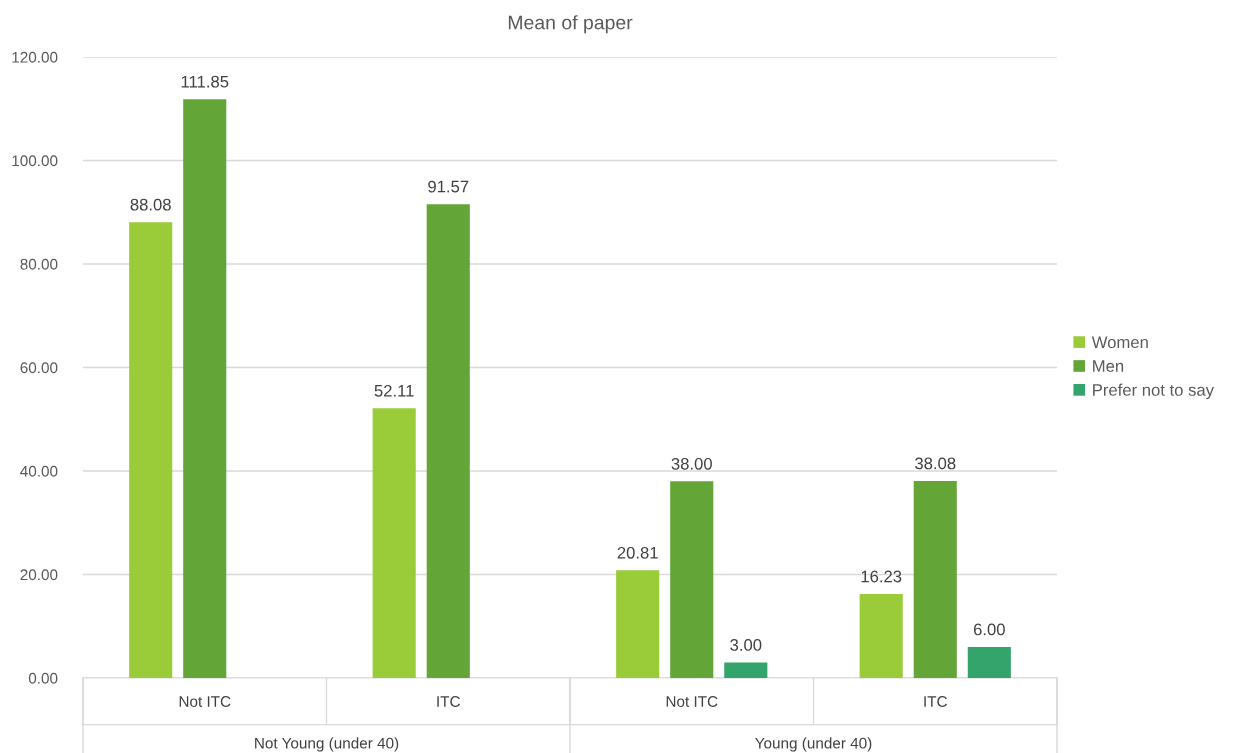 The width and height of the screenshot is (1233, 753). I want to click on data-label: 3.00, so click(746, 645).